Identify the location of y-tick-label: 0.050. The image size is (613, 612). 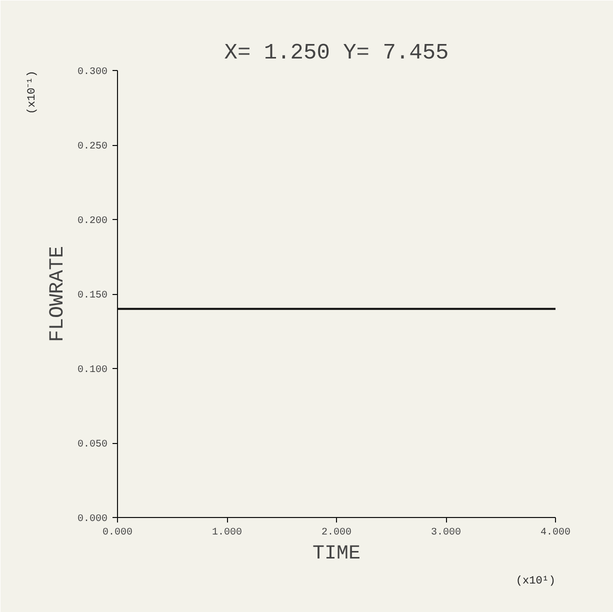
(92, 445).